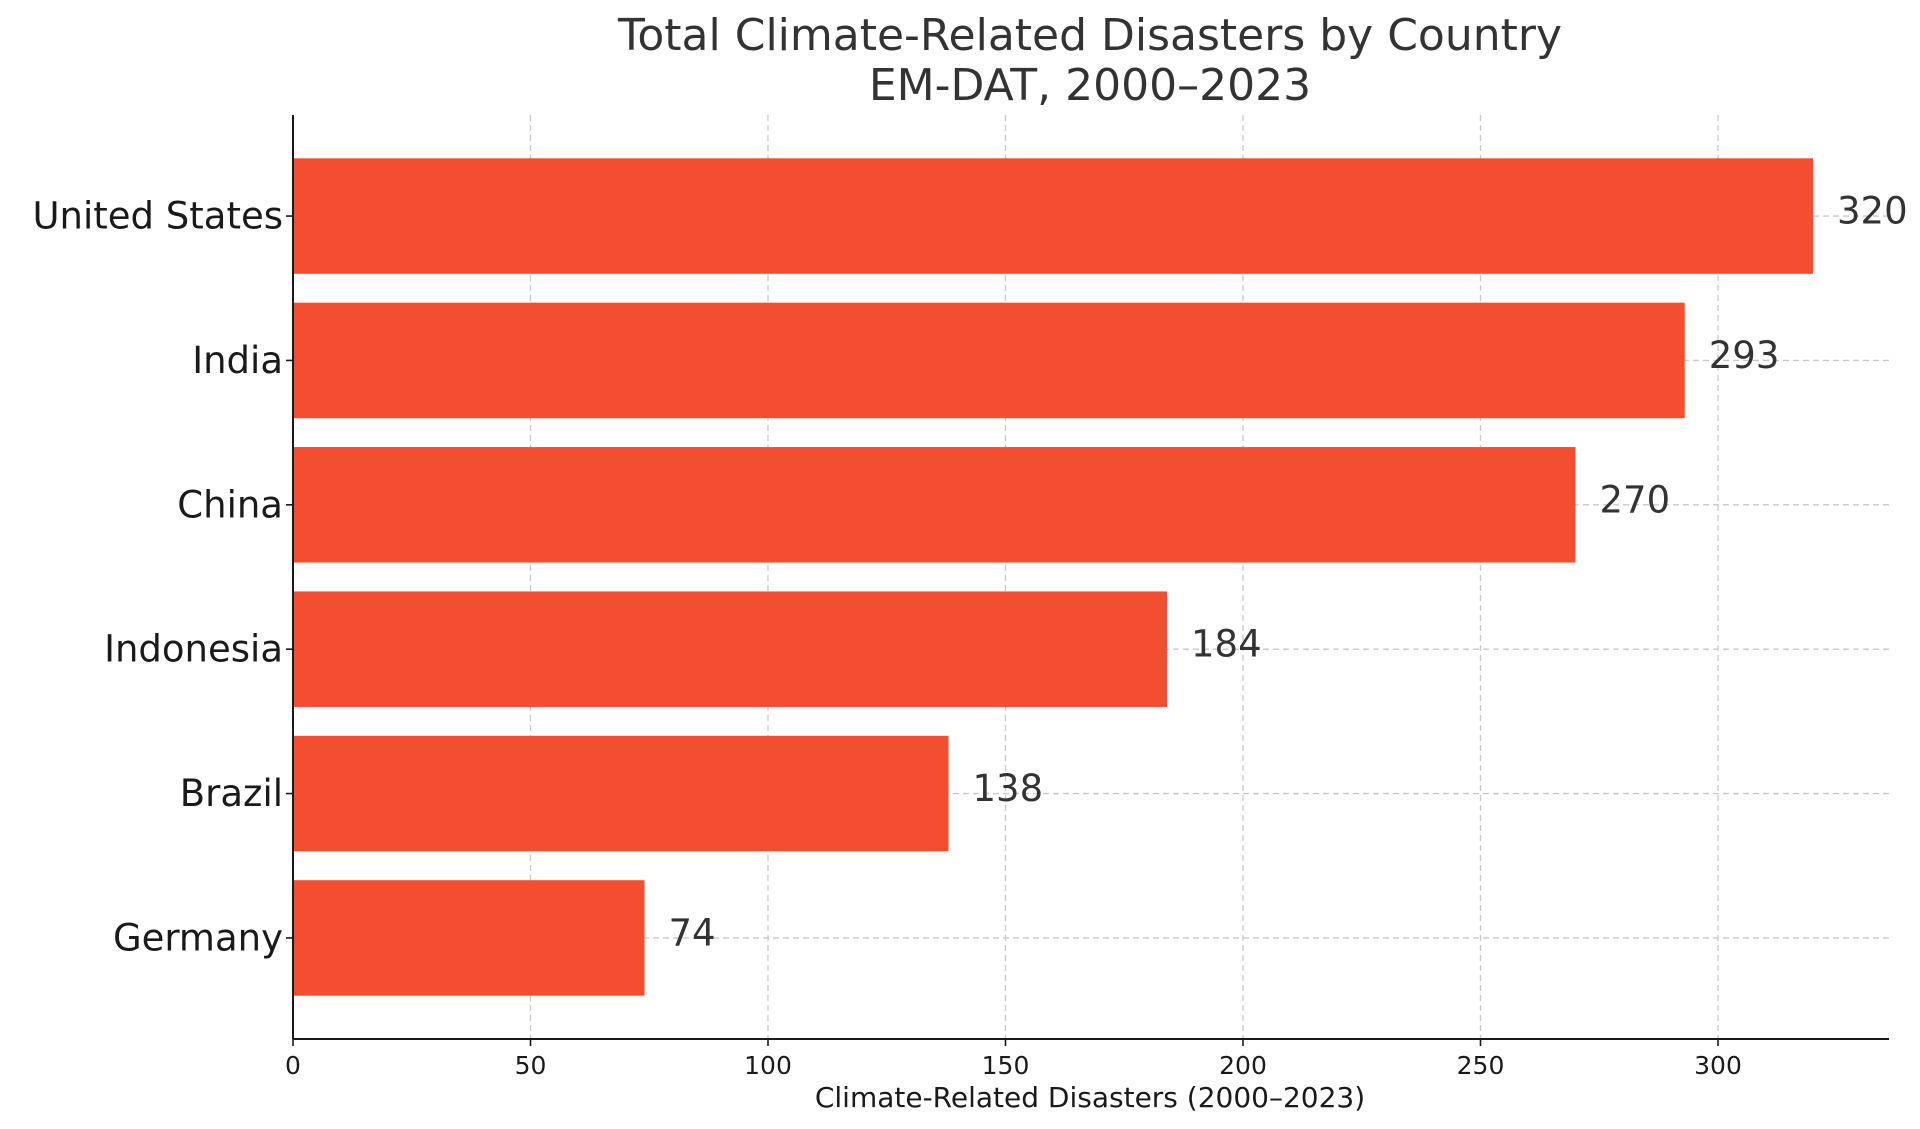  I want to click on category-label: India, so click(237, 360).